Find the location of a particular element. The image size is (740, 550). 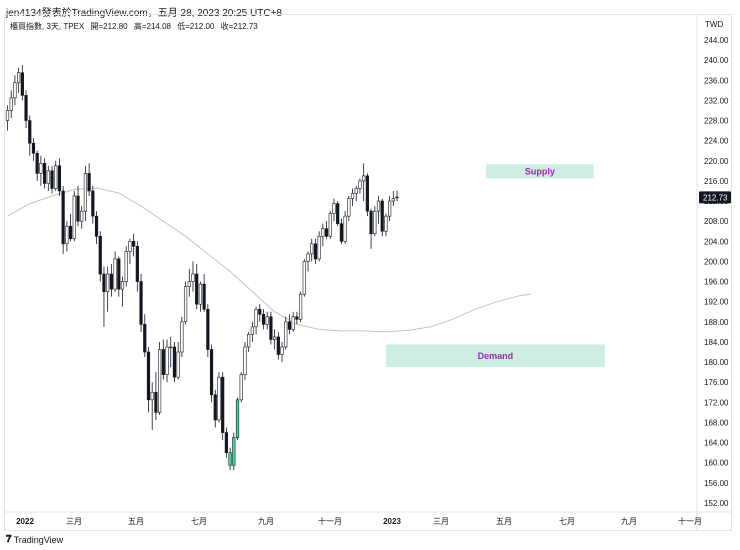

footer-brand: 𝟕 TradingView is located at coordinates (34, 539).